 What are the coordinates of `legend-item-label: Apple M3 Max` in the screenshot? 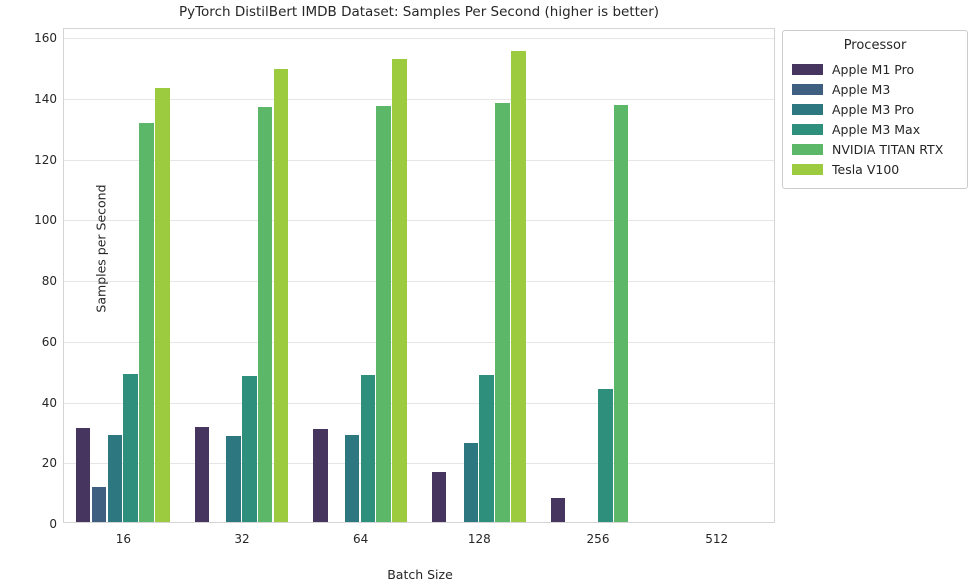 It's located at (876, 129).